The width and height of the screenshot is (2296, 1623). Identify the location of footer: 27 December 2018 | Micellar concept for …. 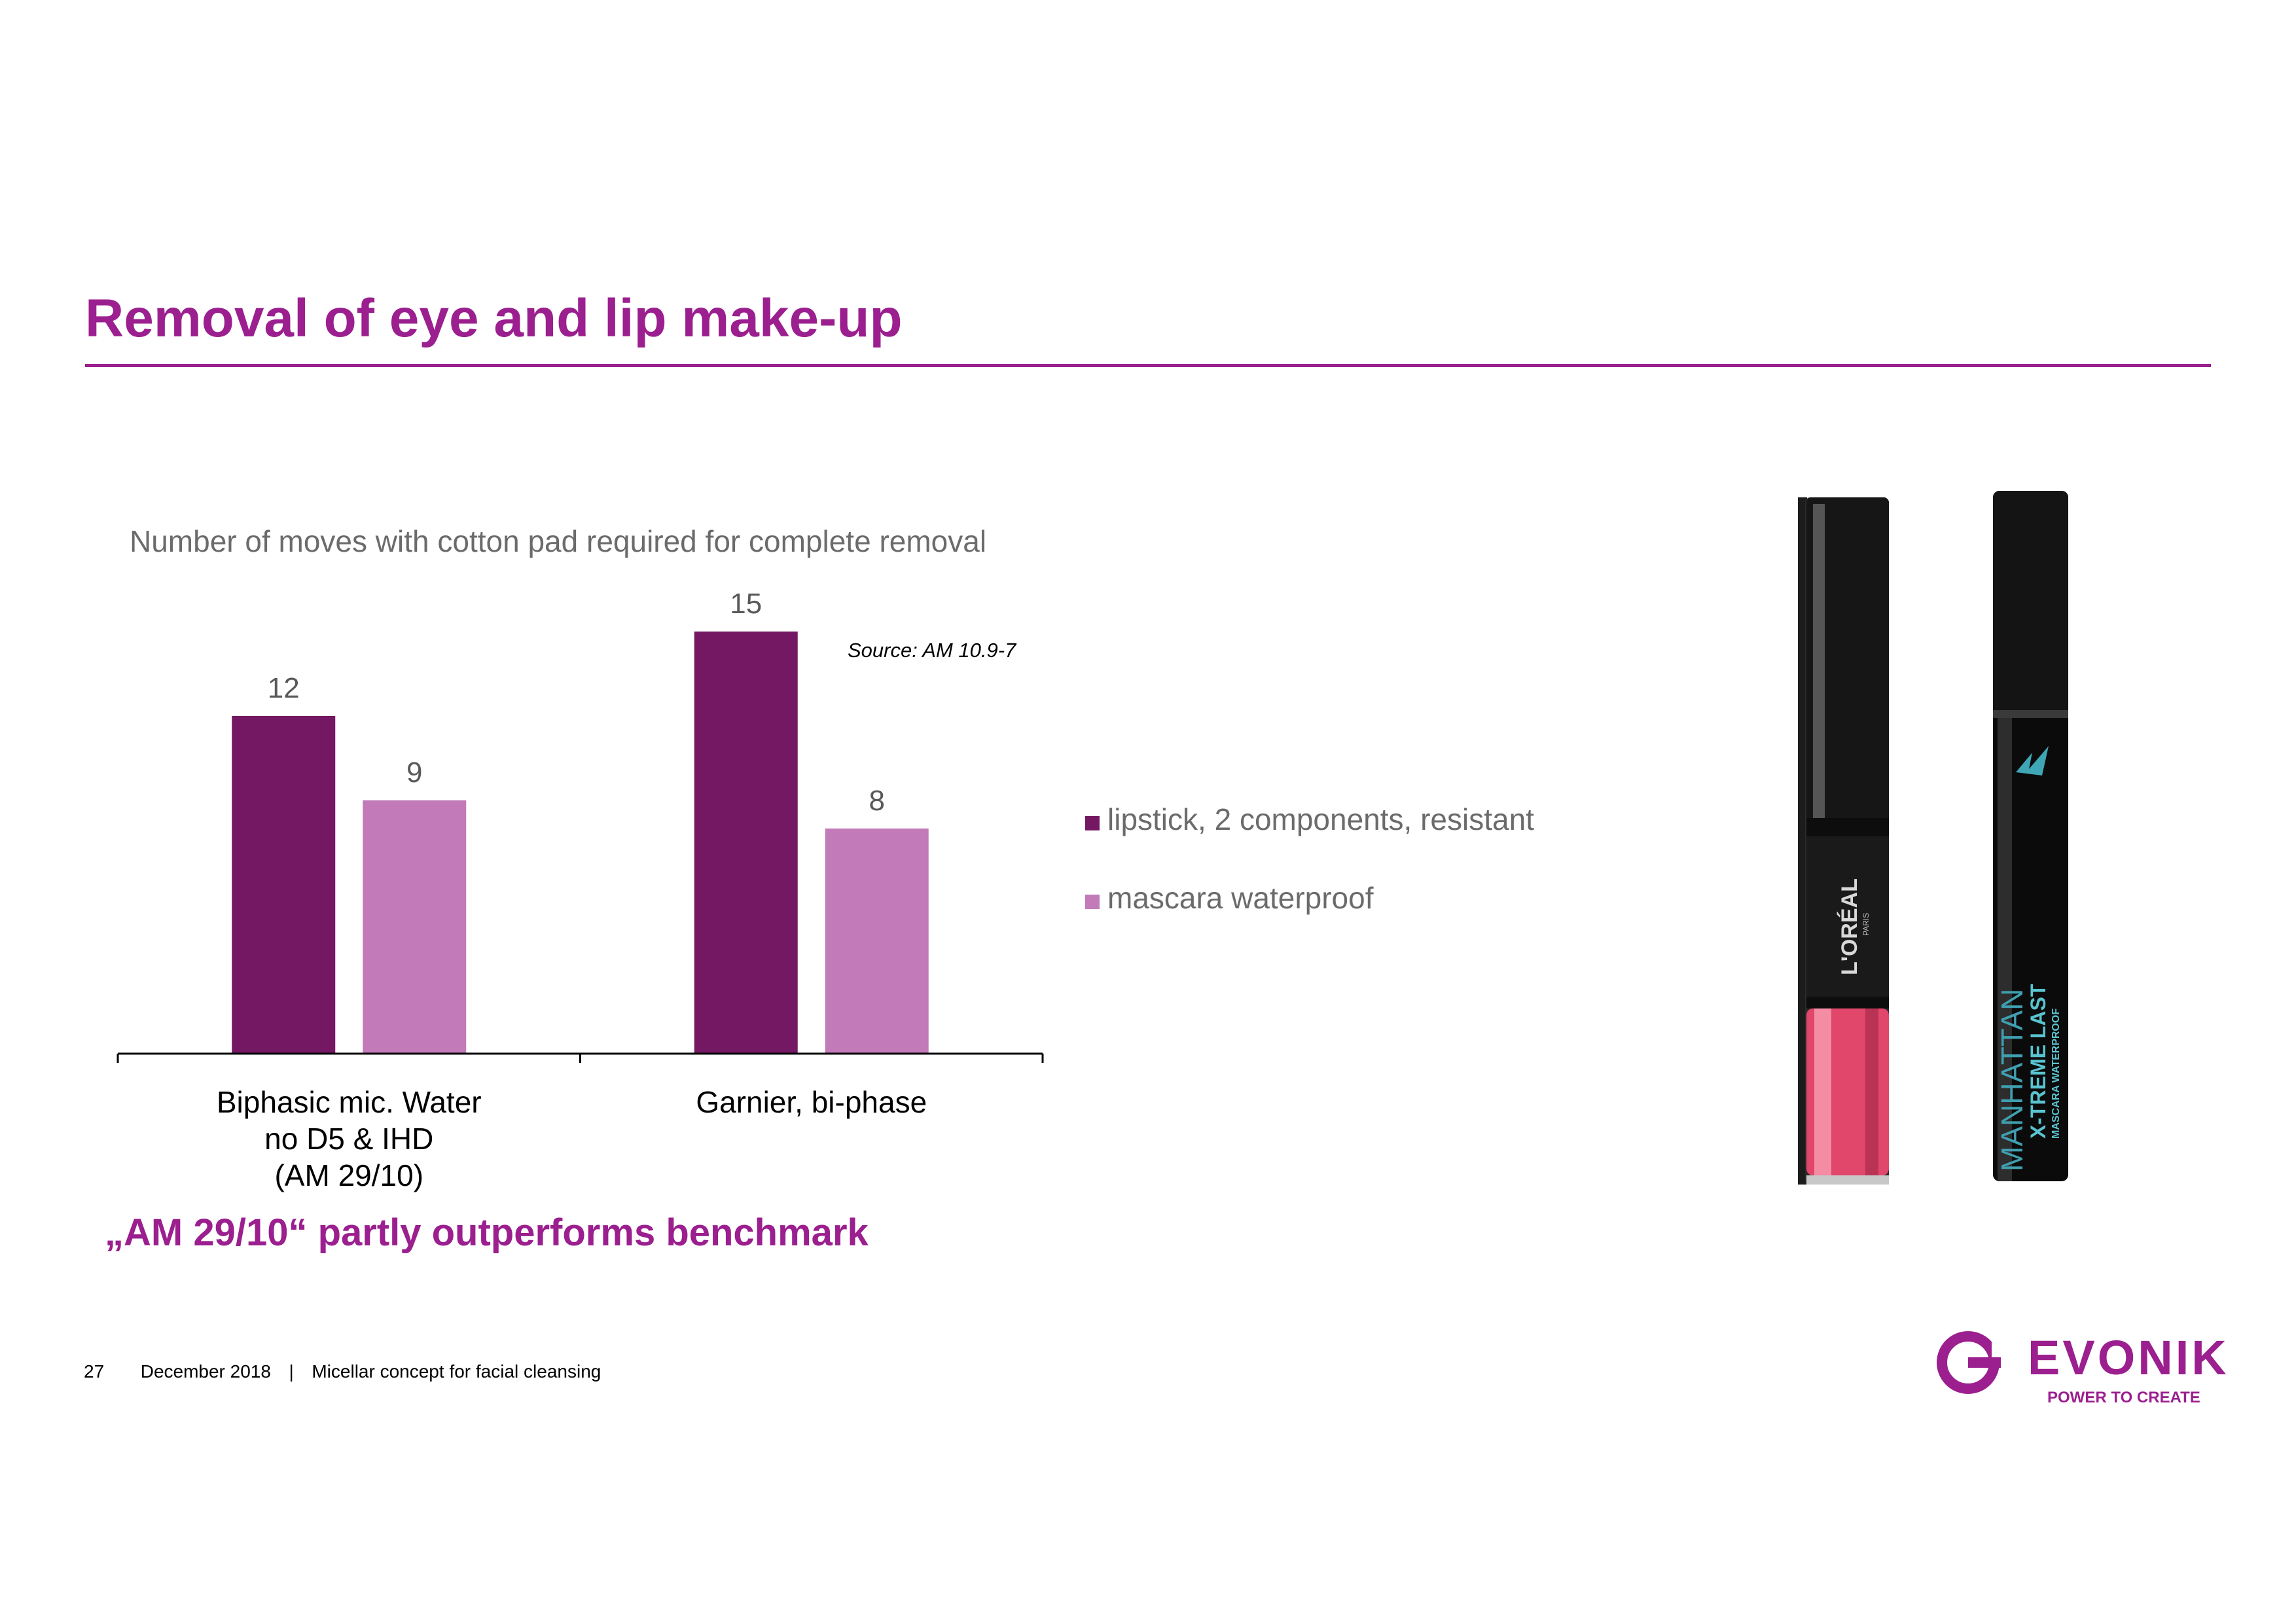
(342, 1371).